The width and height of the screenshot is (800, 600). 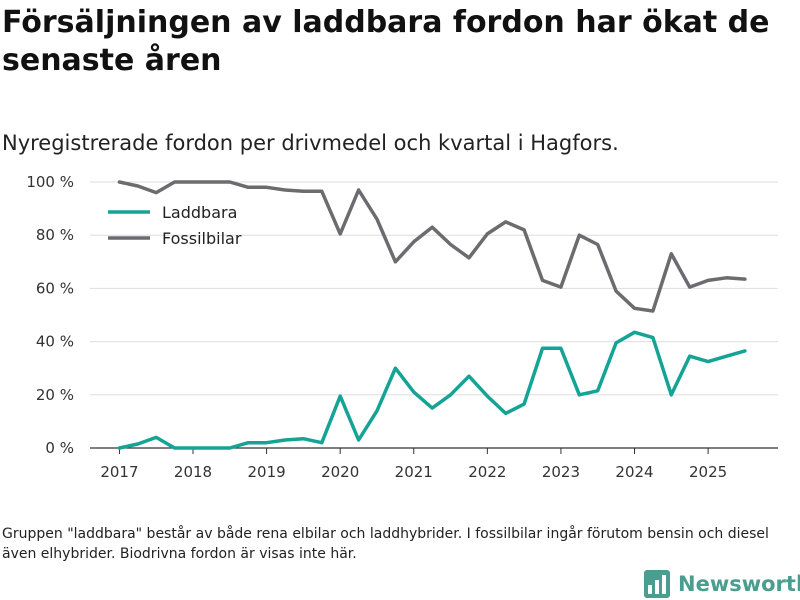 What do you see at coordinates (634, 472) in the screenshot?
I see `x-tick-label-2024: 2024` at bounding box center [634, 472].